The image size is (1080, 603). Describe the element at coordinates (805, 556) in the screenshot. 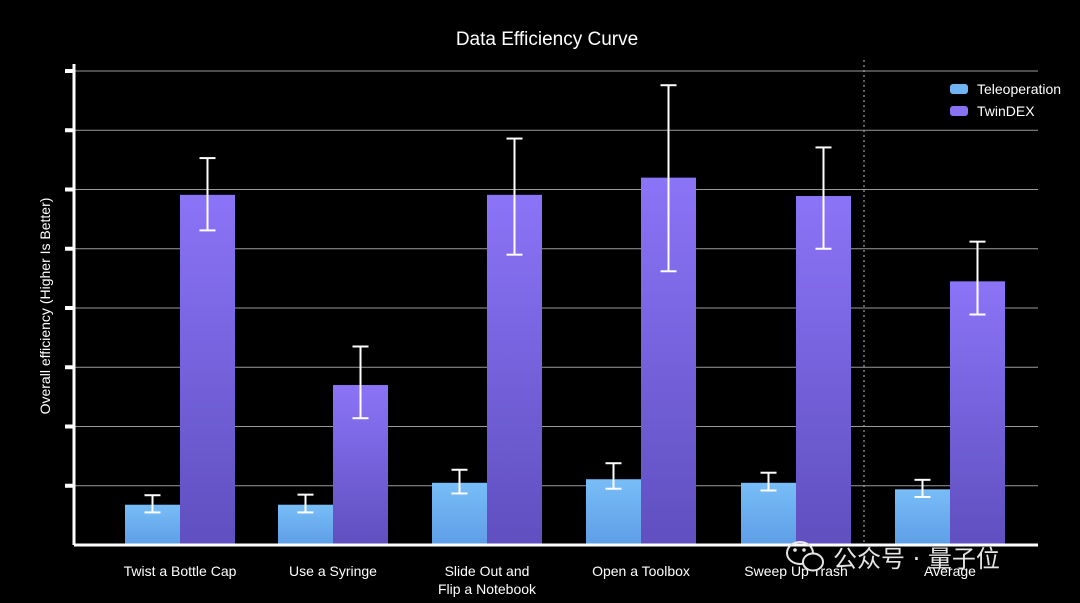

I see `wechat-icon` at that location.